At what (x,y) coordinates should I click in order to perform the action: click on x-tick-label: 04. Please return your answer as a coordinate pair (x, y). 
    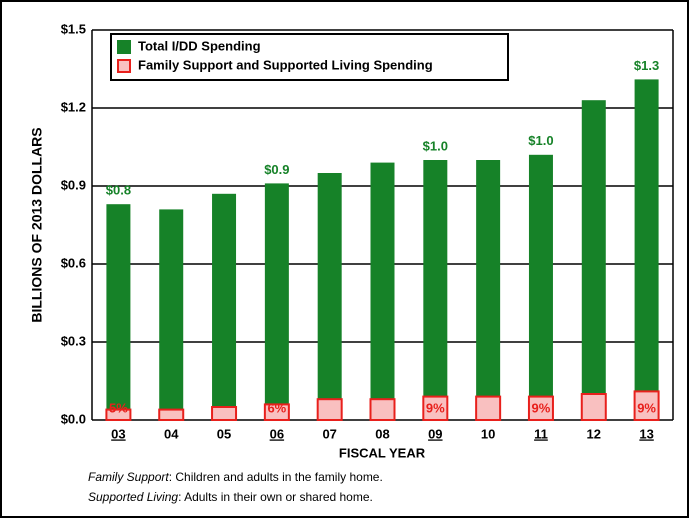
    Looking at the image, I should click on (171, 433).